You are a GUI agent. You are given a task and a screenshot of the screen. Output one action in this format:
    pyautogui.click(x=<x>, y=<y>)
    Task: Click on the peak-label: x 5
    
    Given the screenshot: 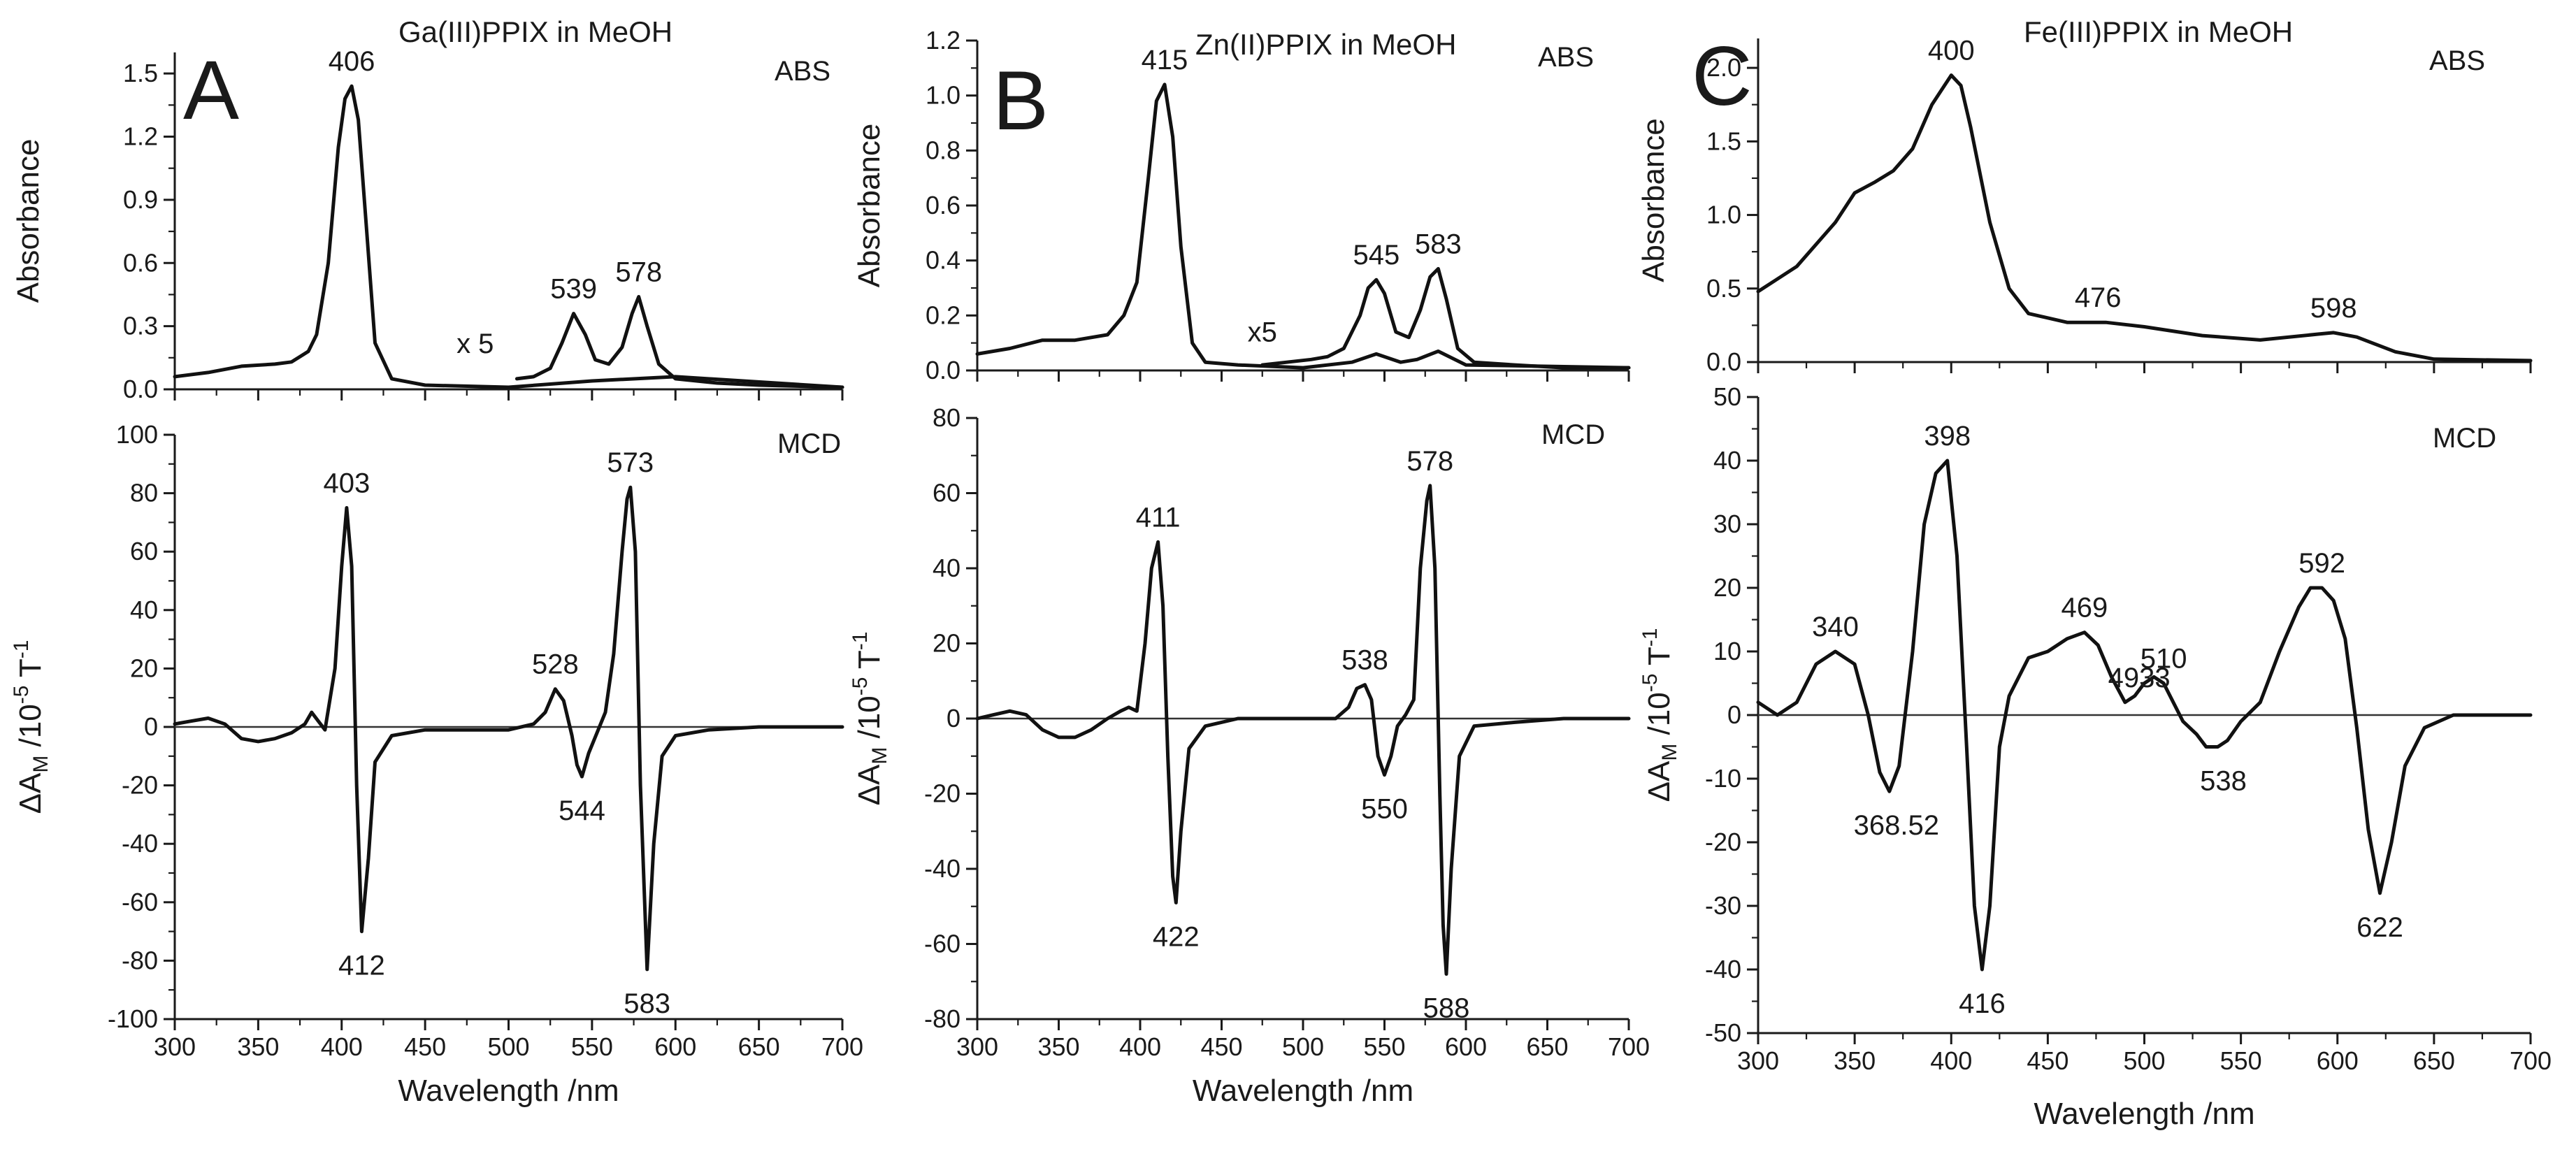 What is the action you would take?
    pyautogui.click(x=475, y=344)
    